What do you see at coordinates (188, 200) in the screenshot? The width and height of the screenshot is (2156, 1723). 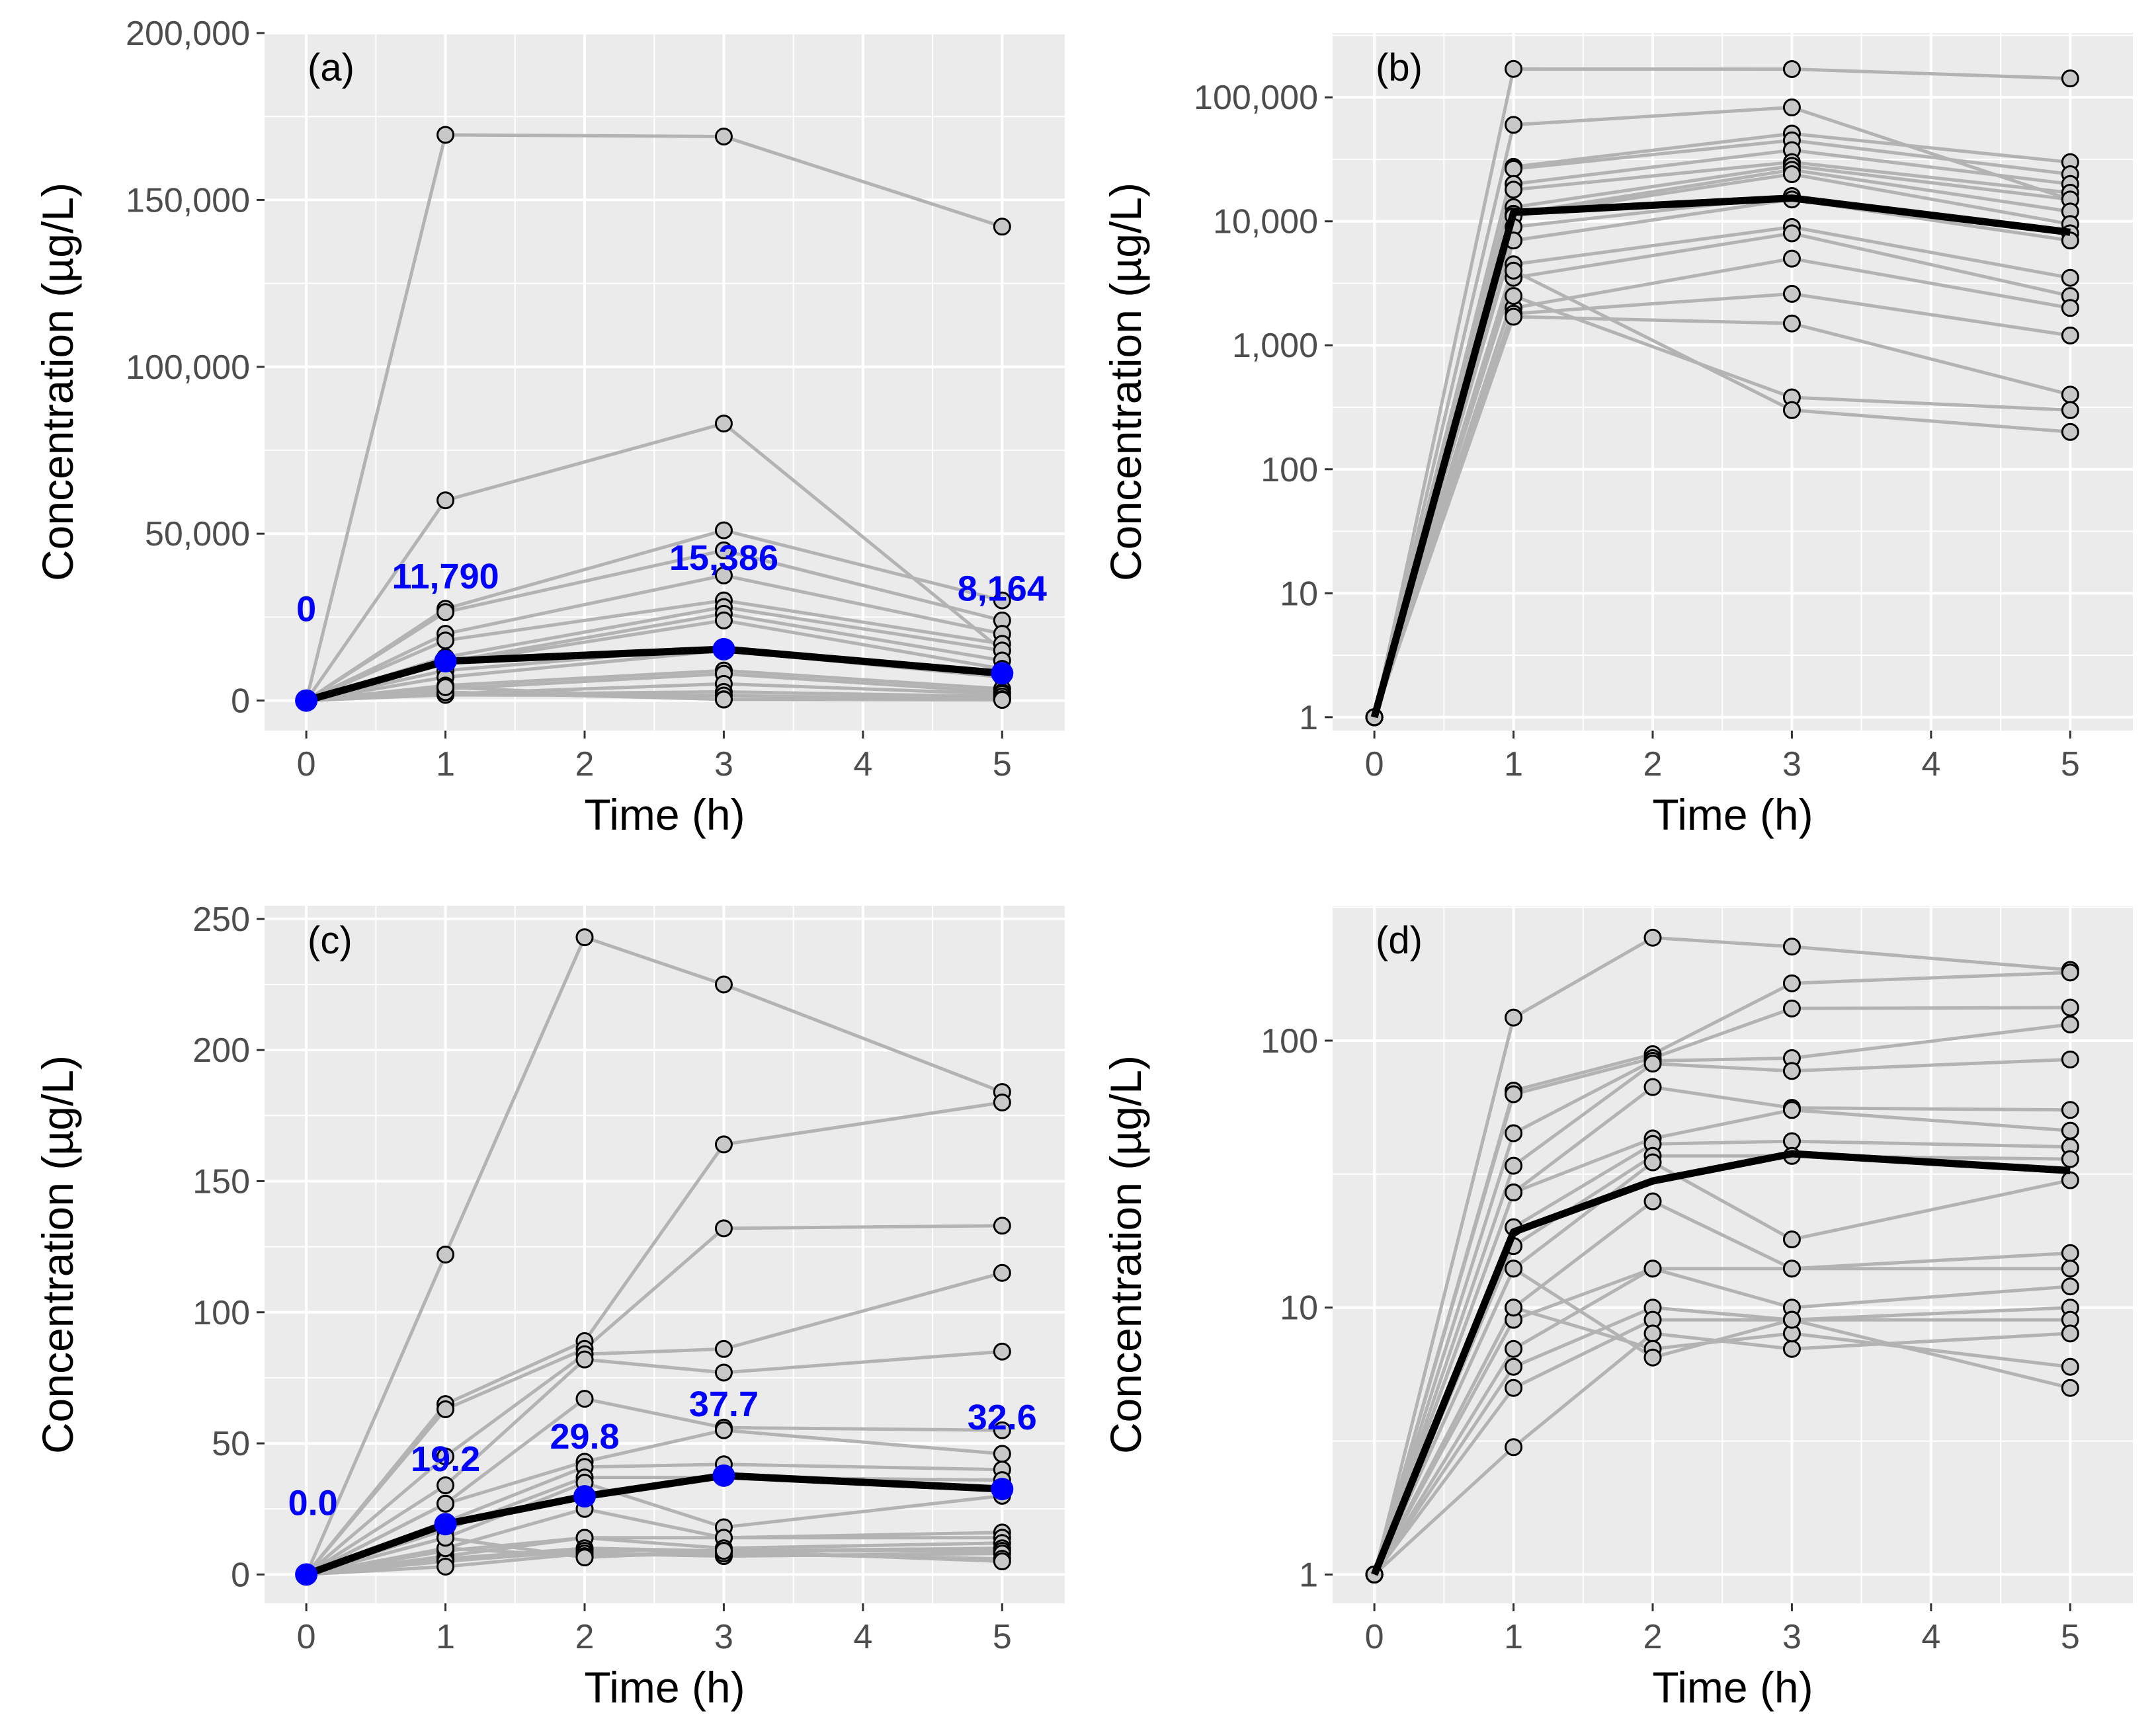 I see `y-tick-label: 150,000` at bounding box center [188, 200].